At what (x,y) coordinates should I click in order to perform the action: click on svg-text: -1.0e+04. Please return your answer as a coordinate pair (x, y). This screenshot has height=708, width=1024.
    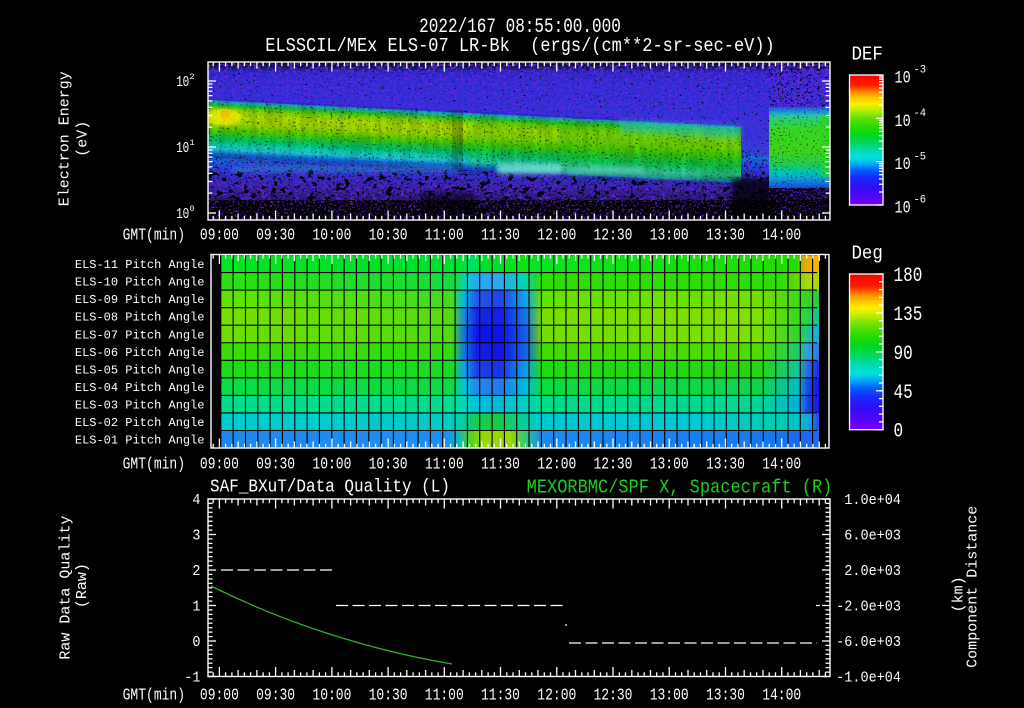
    Looking at the image, I should click on (868, 678).